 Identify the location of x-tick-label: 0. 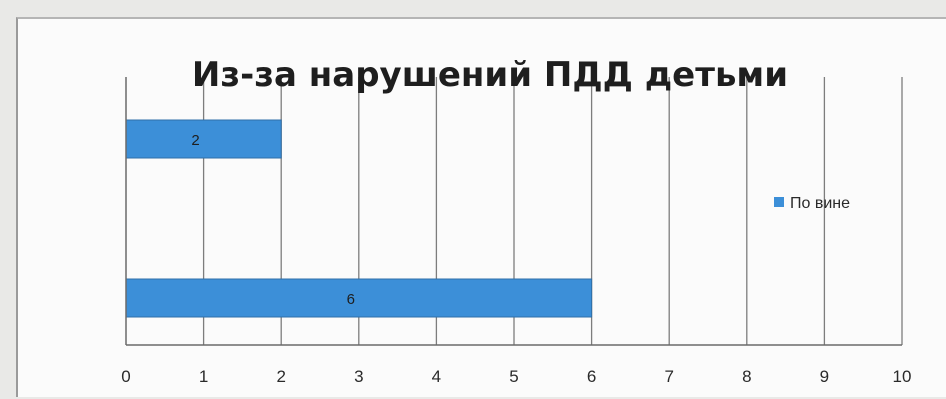
(125, 376).